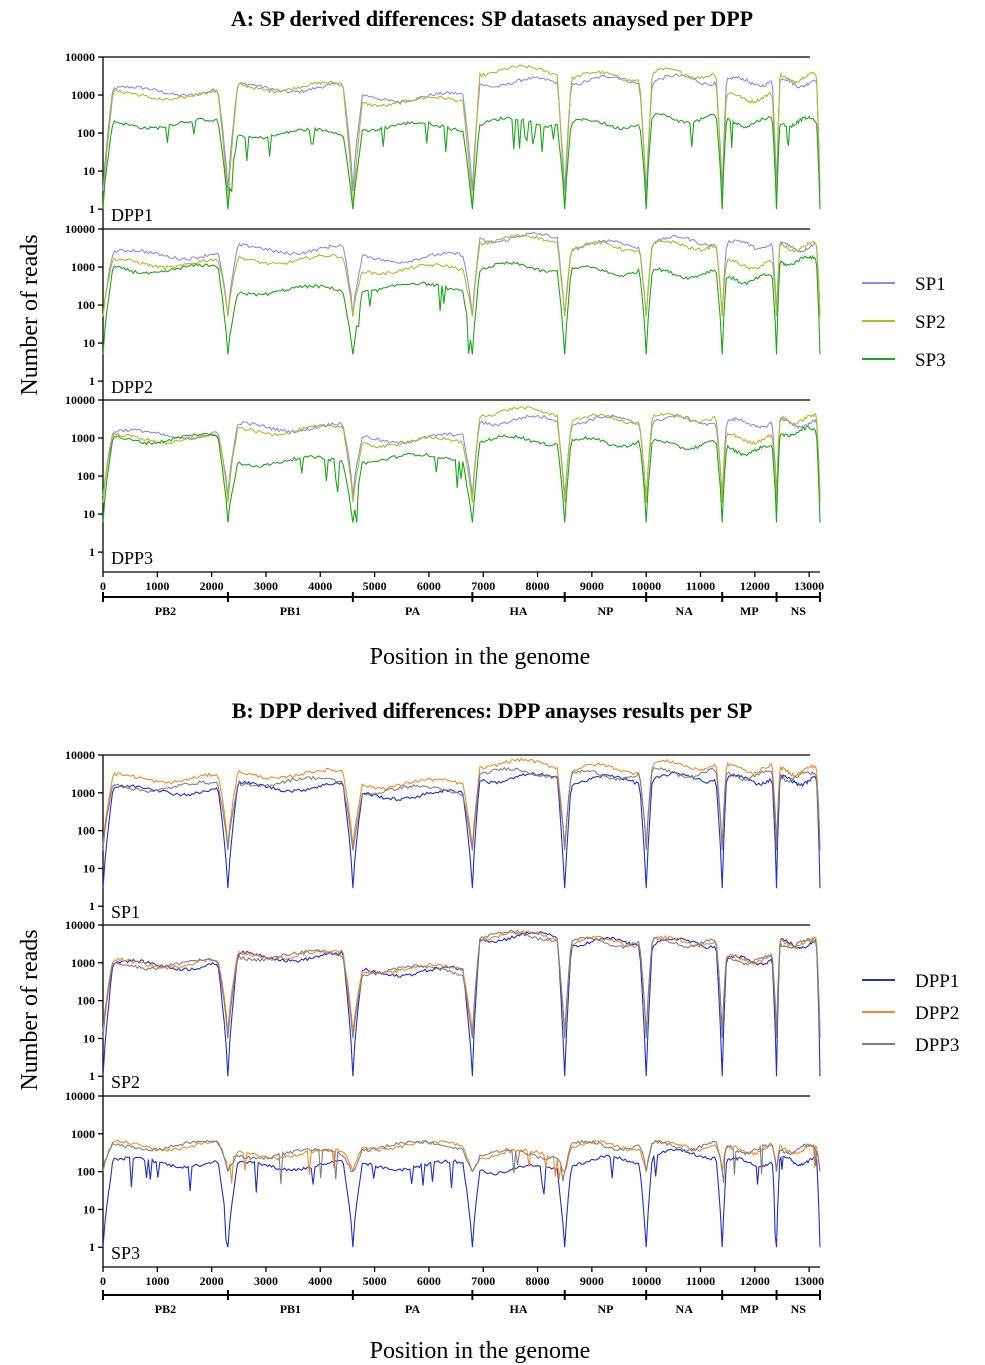  Describe the element at coordinates (930, 360) in the screenshot. I see `legend-label: SP3` at that location.